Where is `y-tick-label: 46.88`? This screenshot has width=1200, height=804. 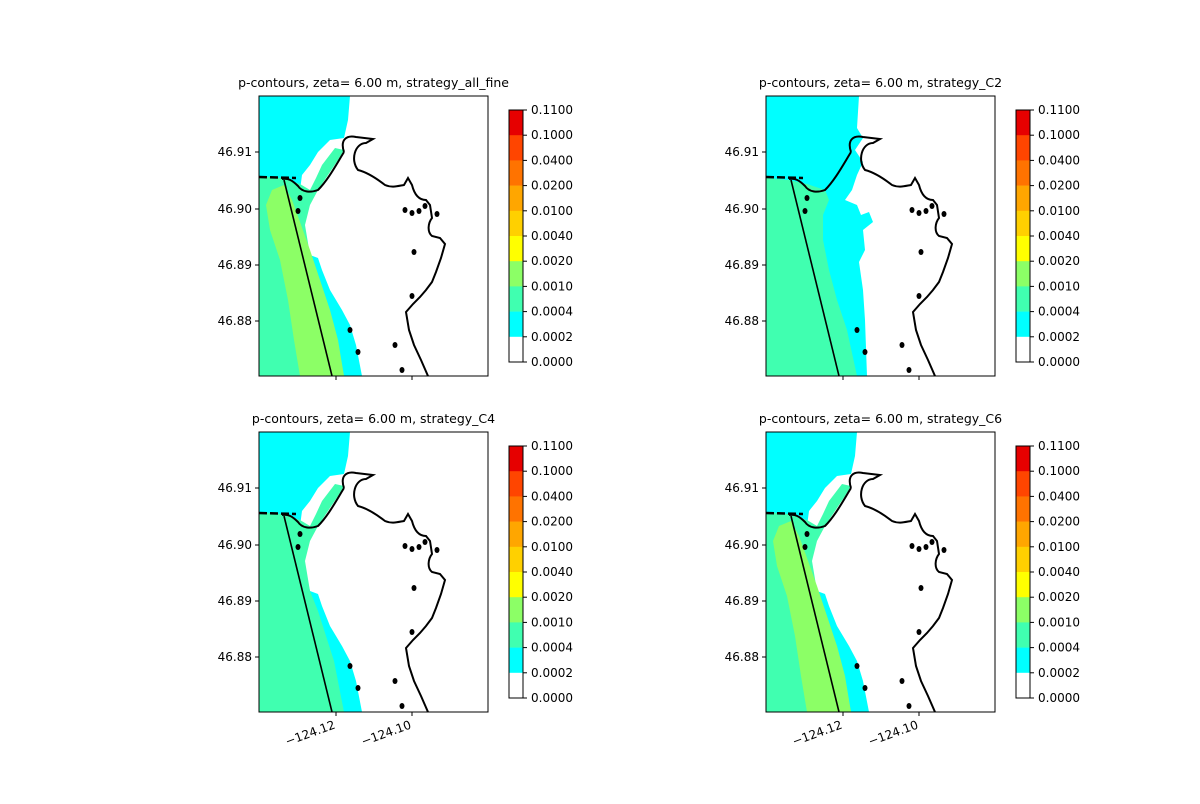 y-tick-label: 46.88 is located at coordinates (742, 657).